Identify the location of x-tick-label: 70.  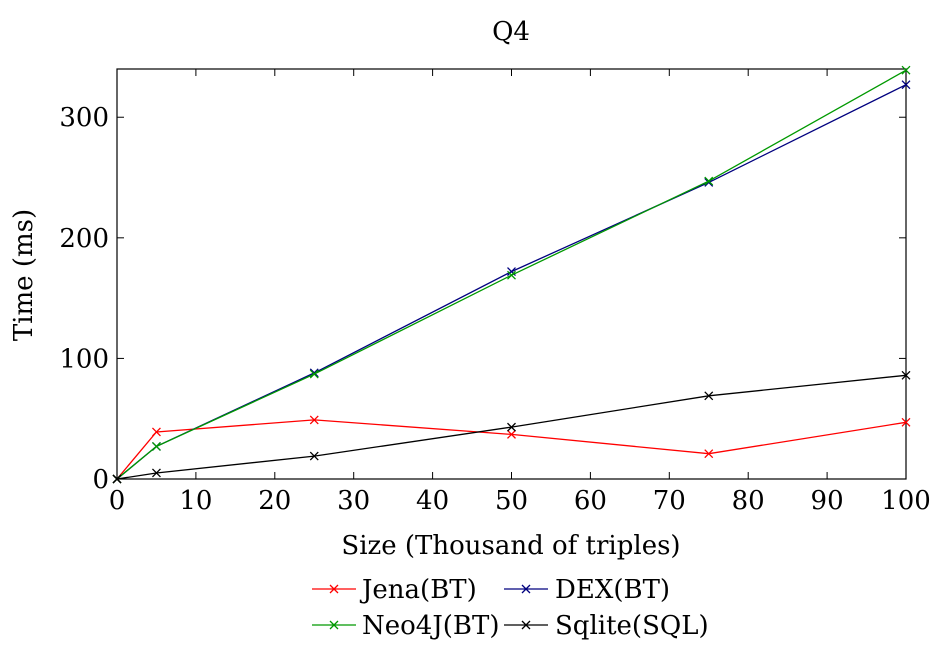
(669, 501).